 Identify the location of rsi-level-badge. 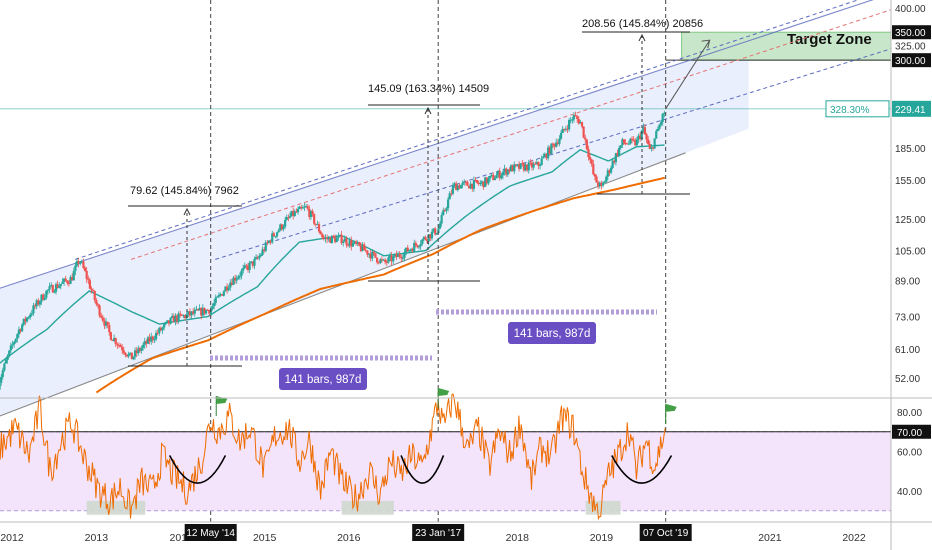
(911, 431).